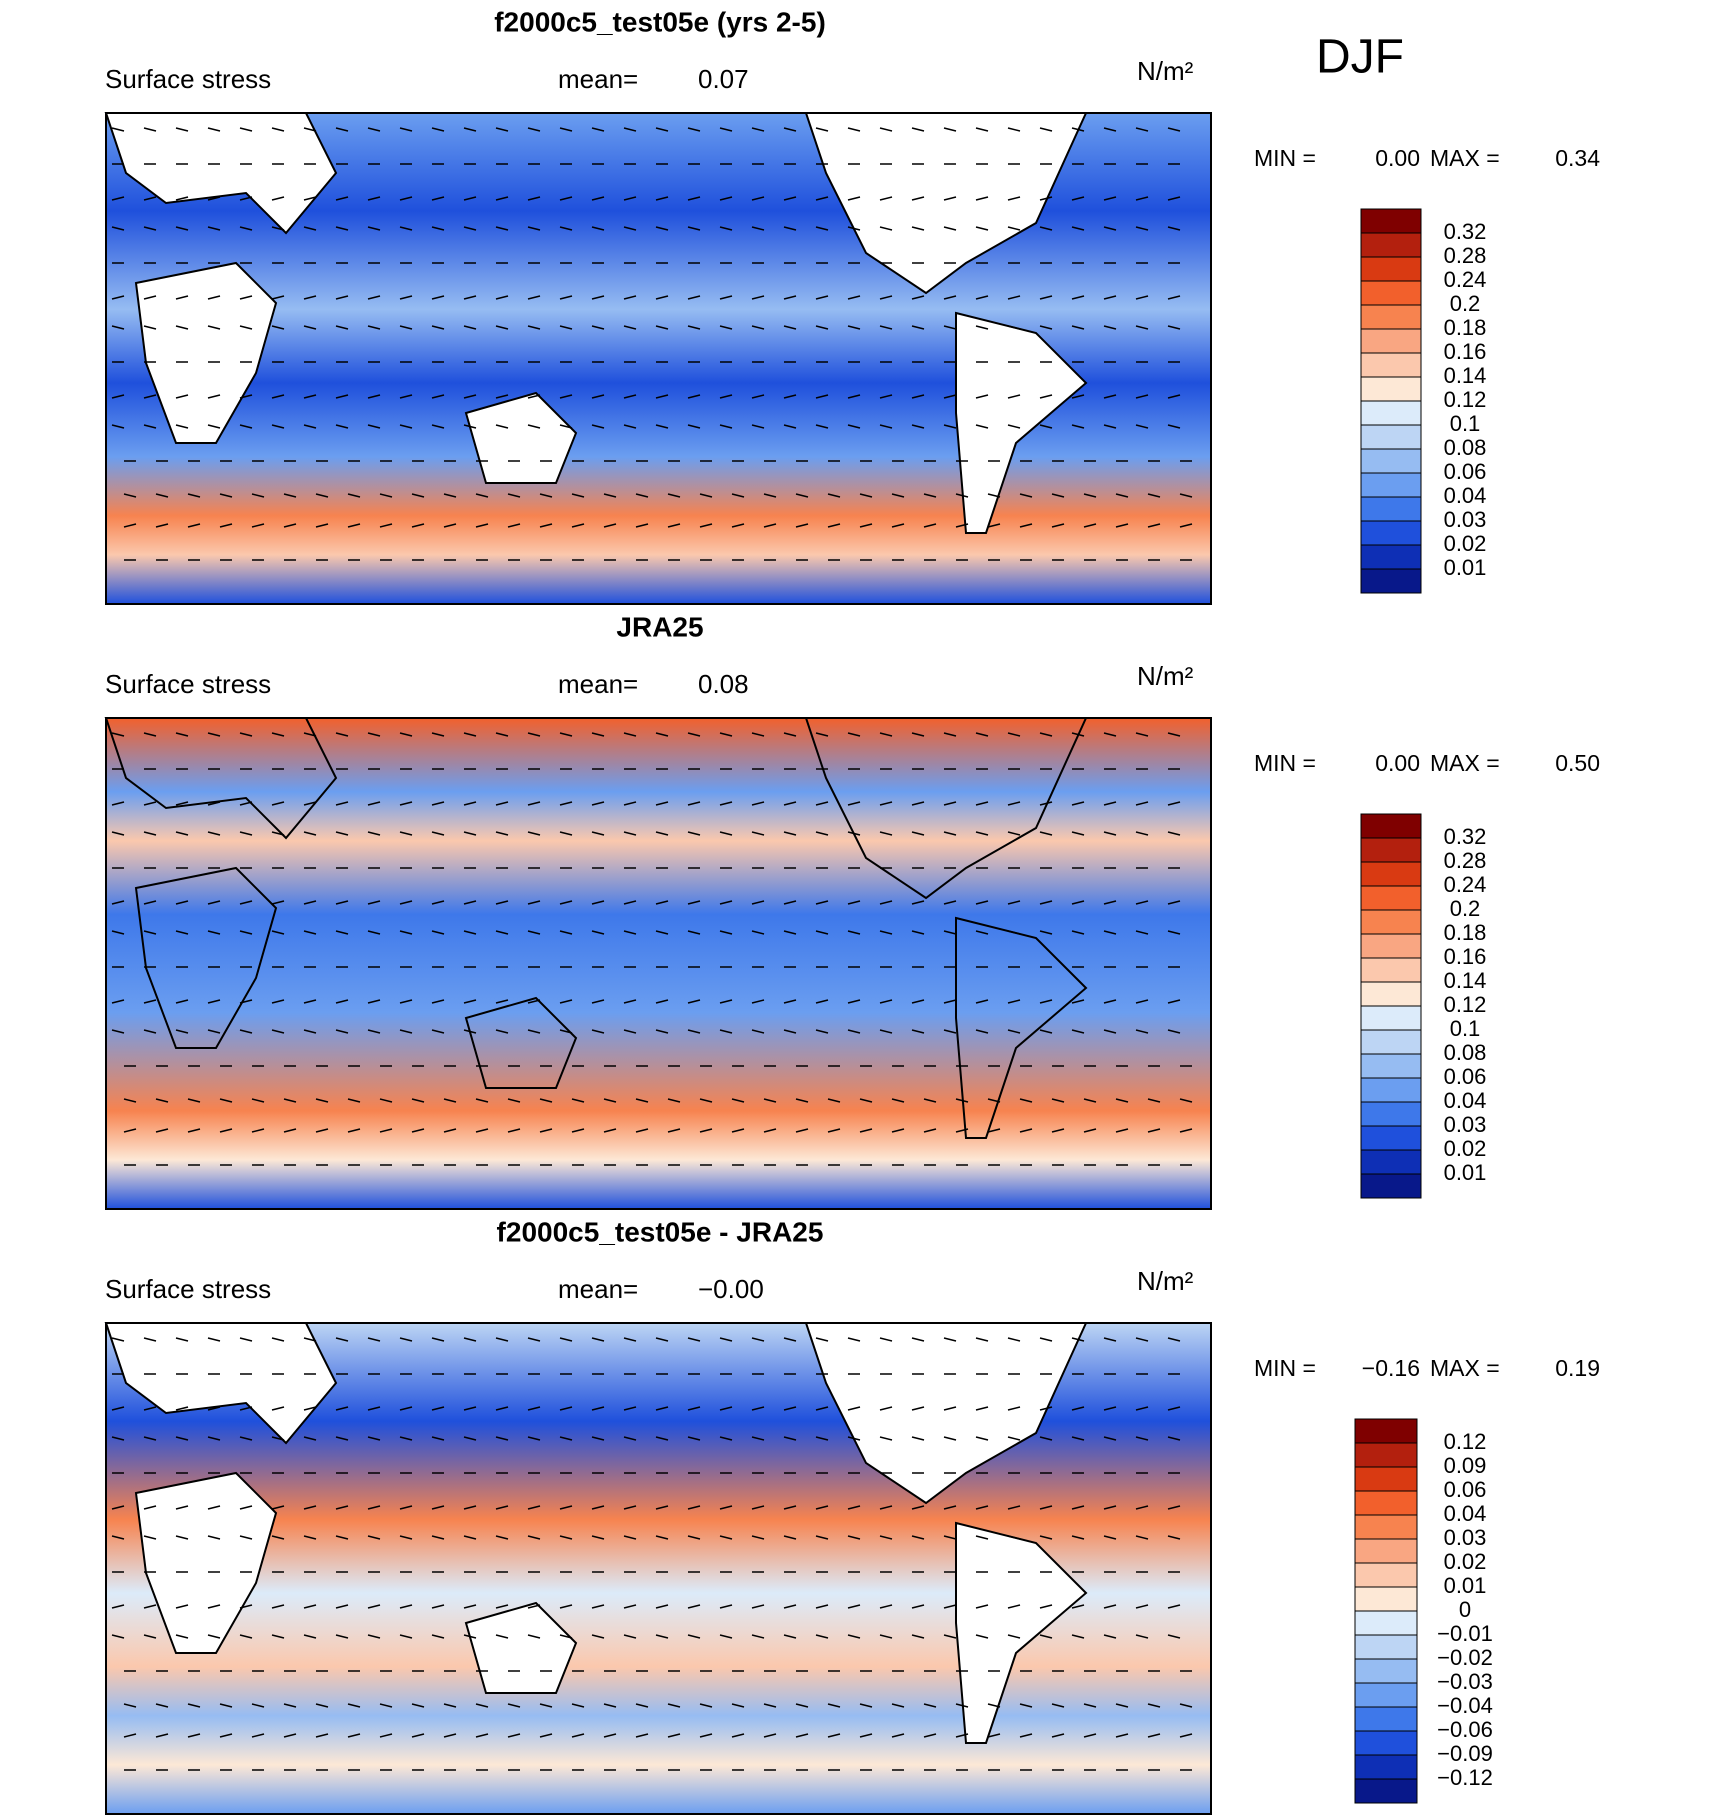 The width and height of the screenshot is (1710, 1815). Describe the element at coordinates (1465, 447) in the screenshot. I see `colorbar-label: 0.08` at that location.